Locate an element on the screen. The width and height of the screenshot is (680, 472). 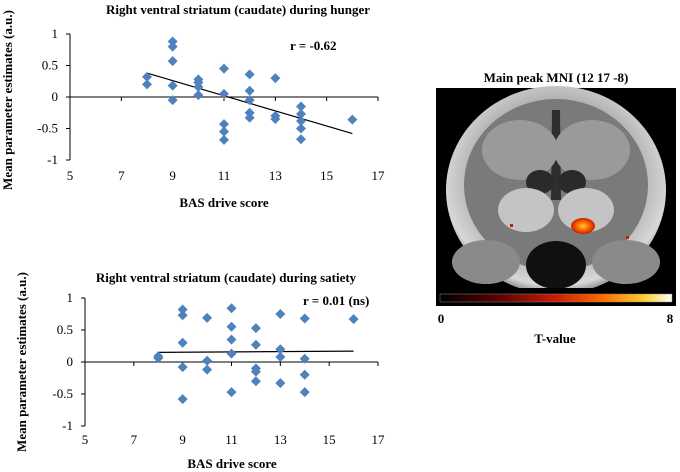
chart-annotation: r = -0.62 is located at coordinates (313, 45).